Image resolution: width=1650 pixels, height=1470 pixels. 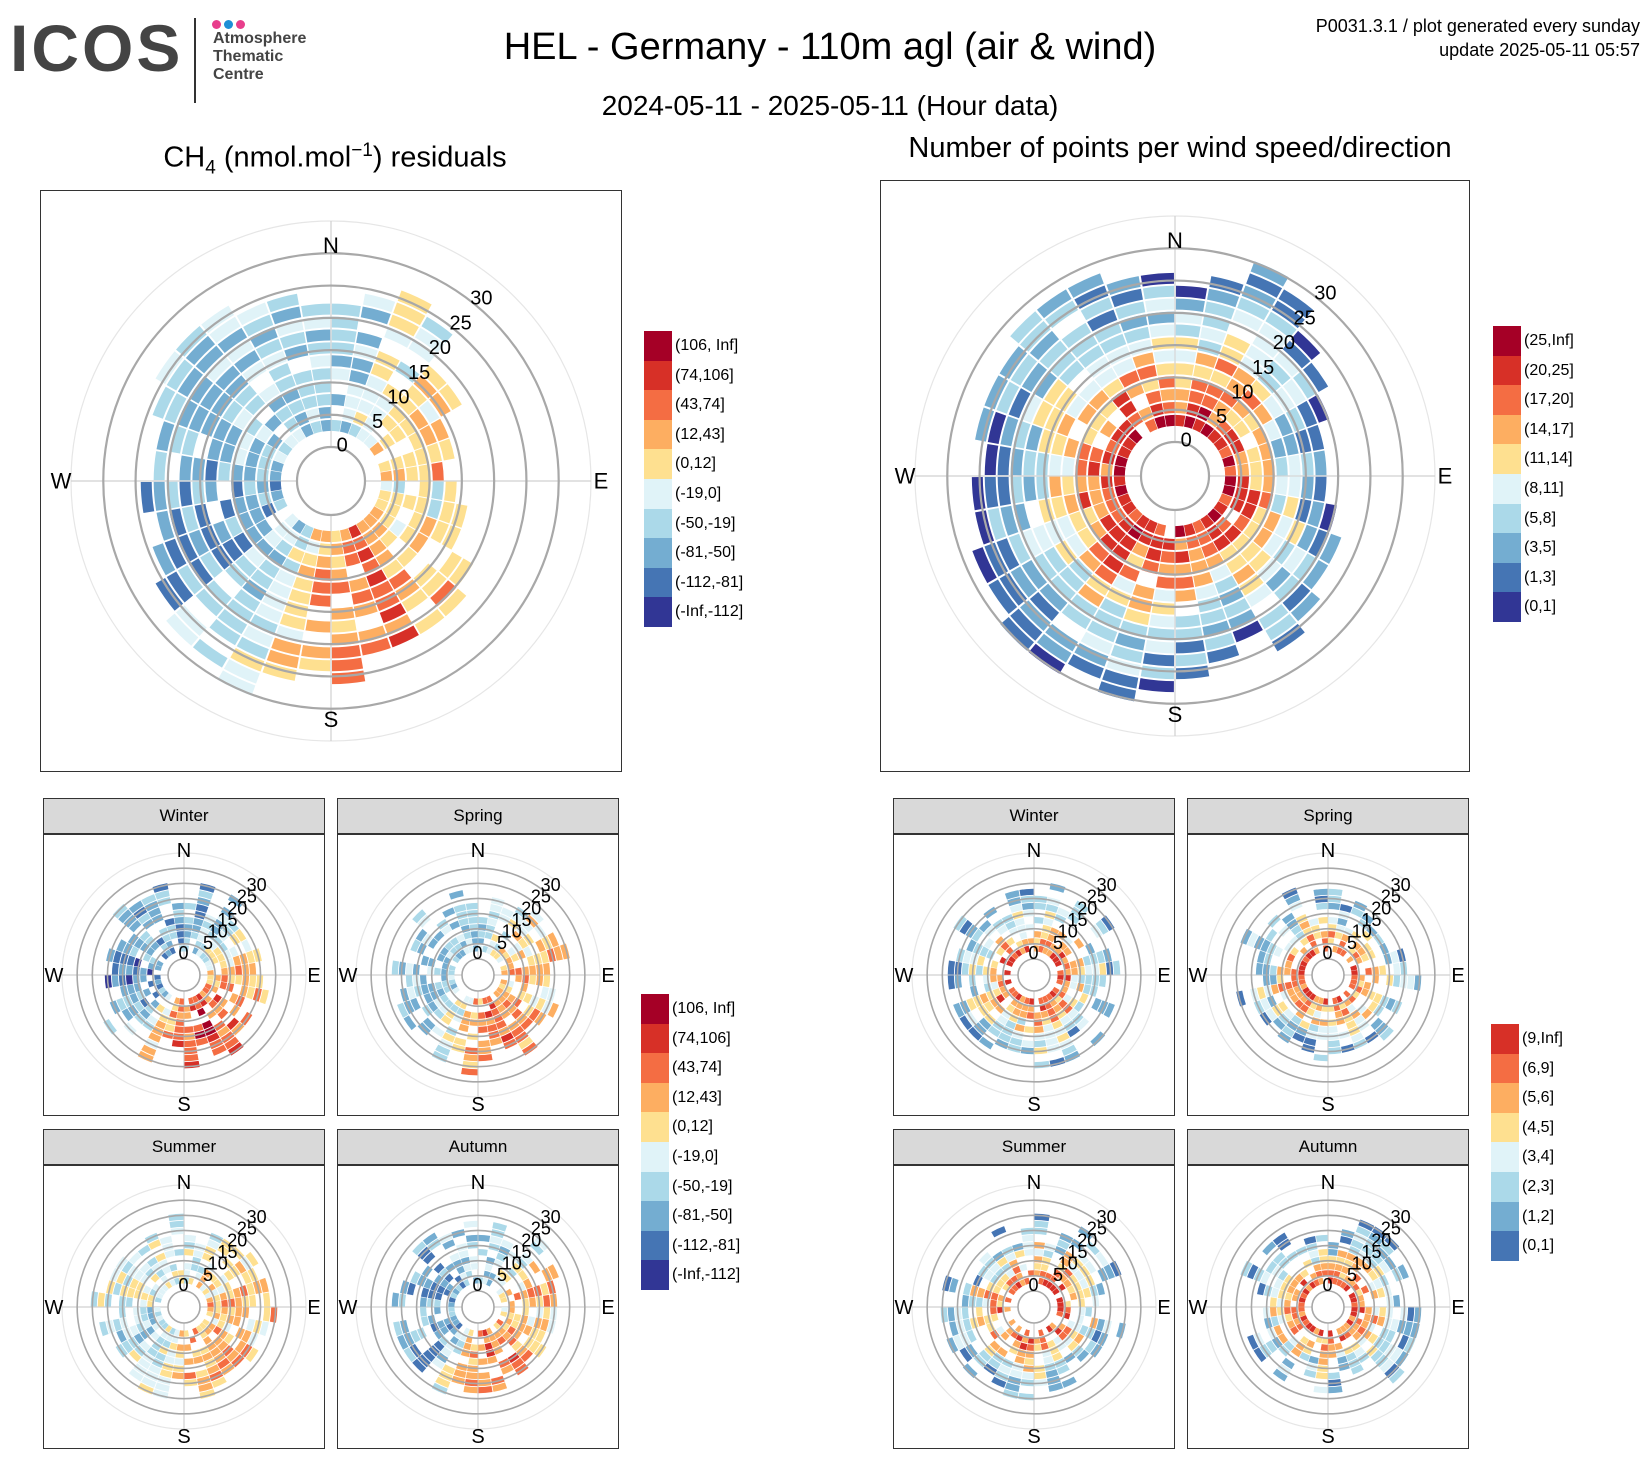 I want to click on radial-tick-label: 20, so click(x=1087, y=908).